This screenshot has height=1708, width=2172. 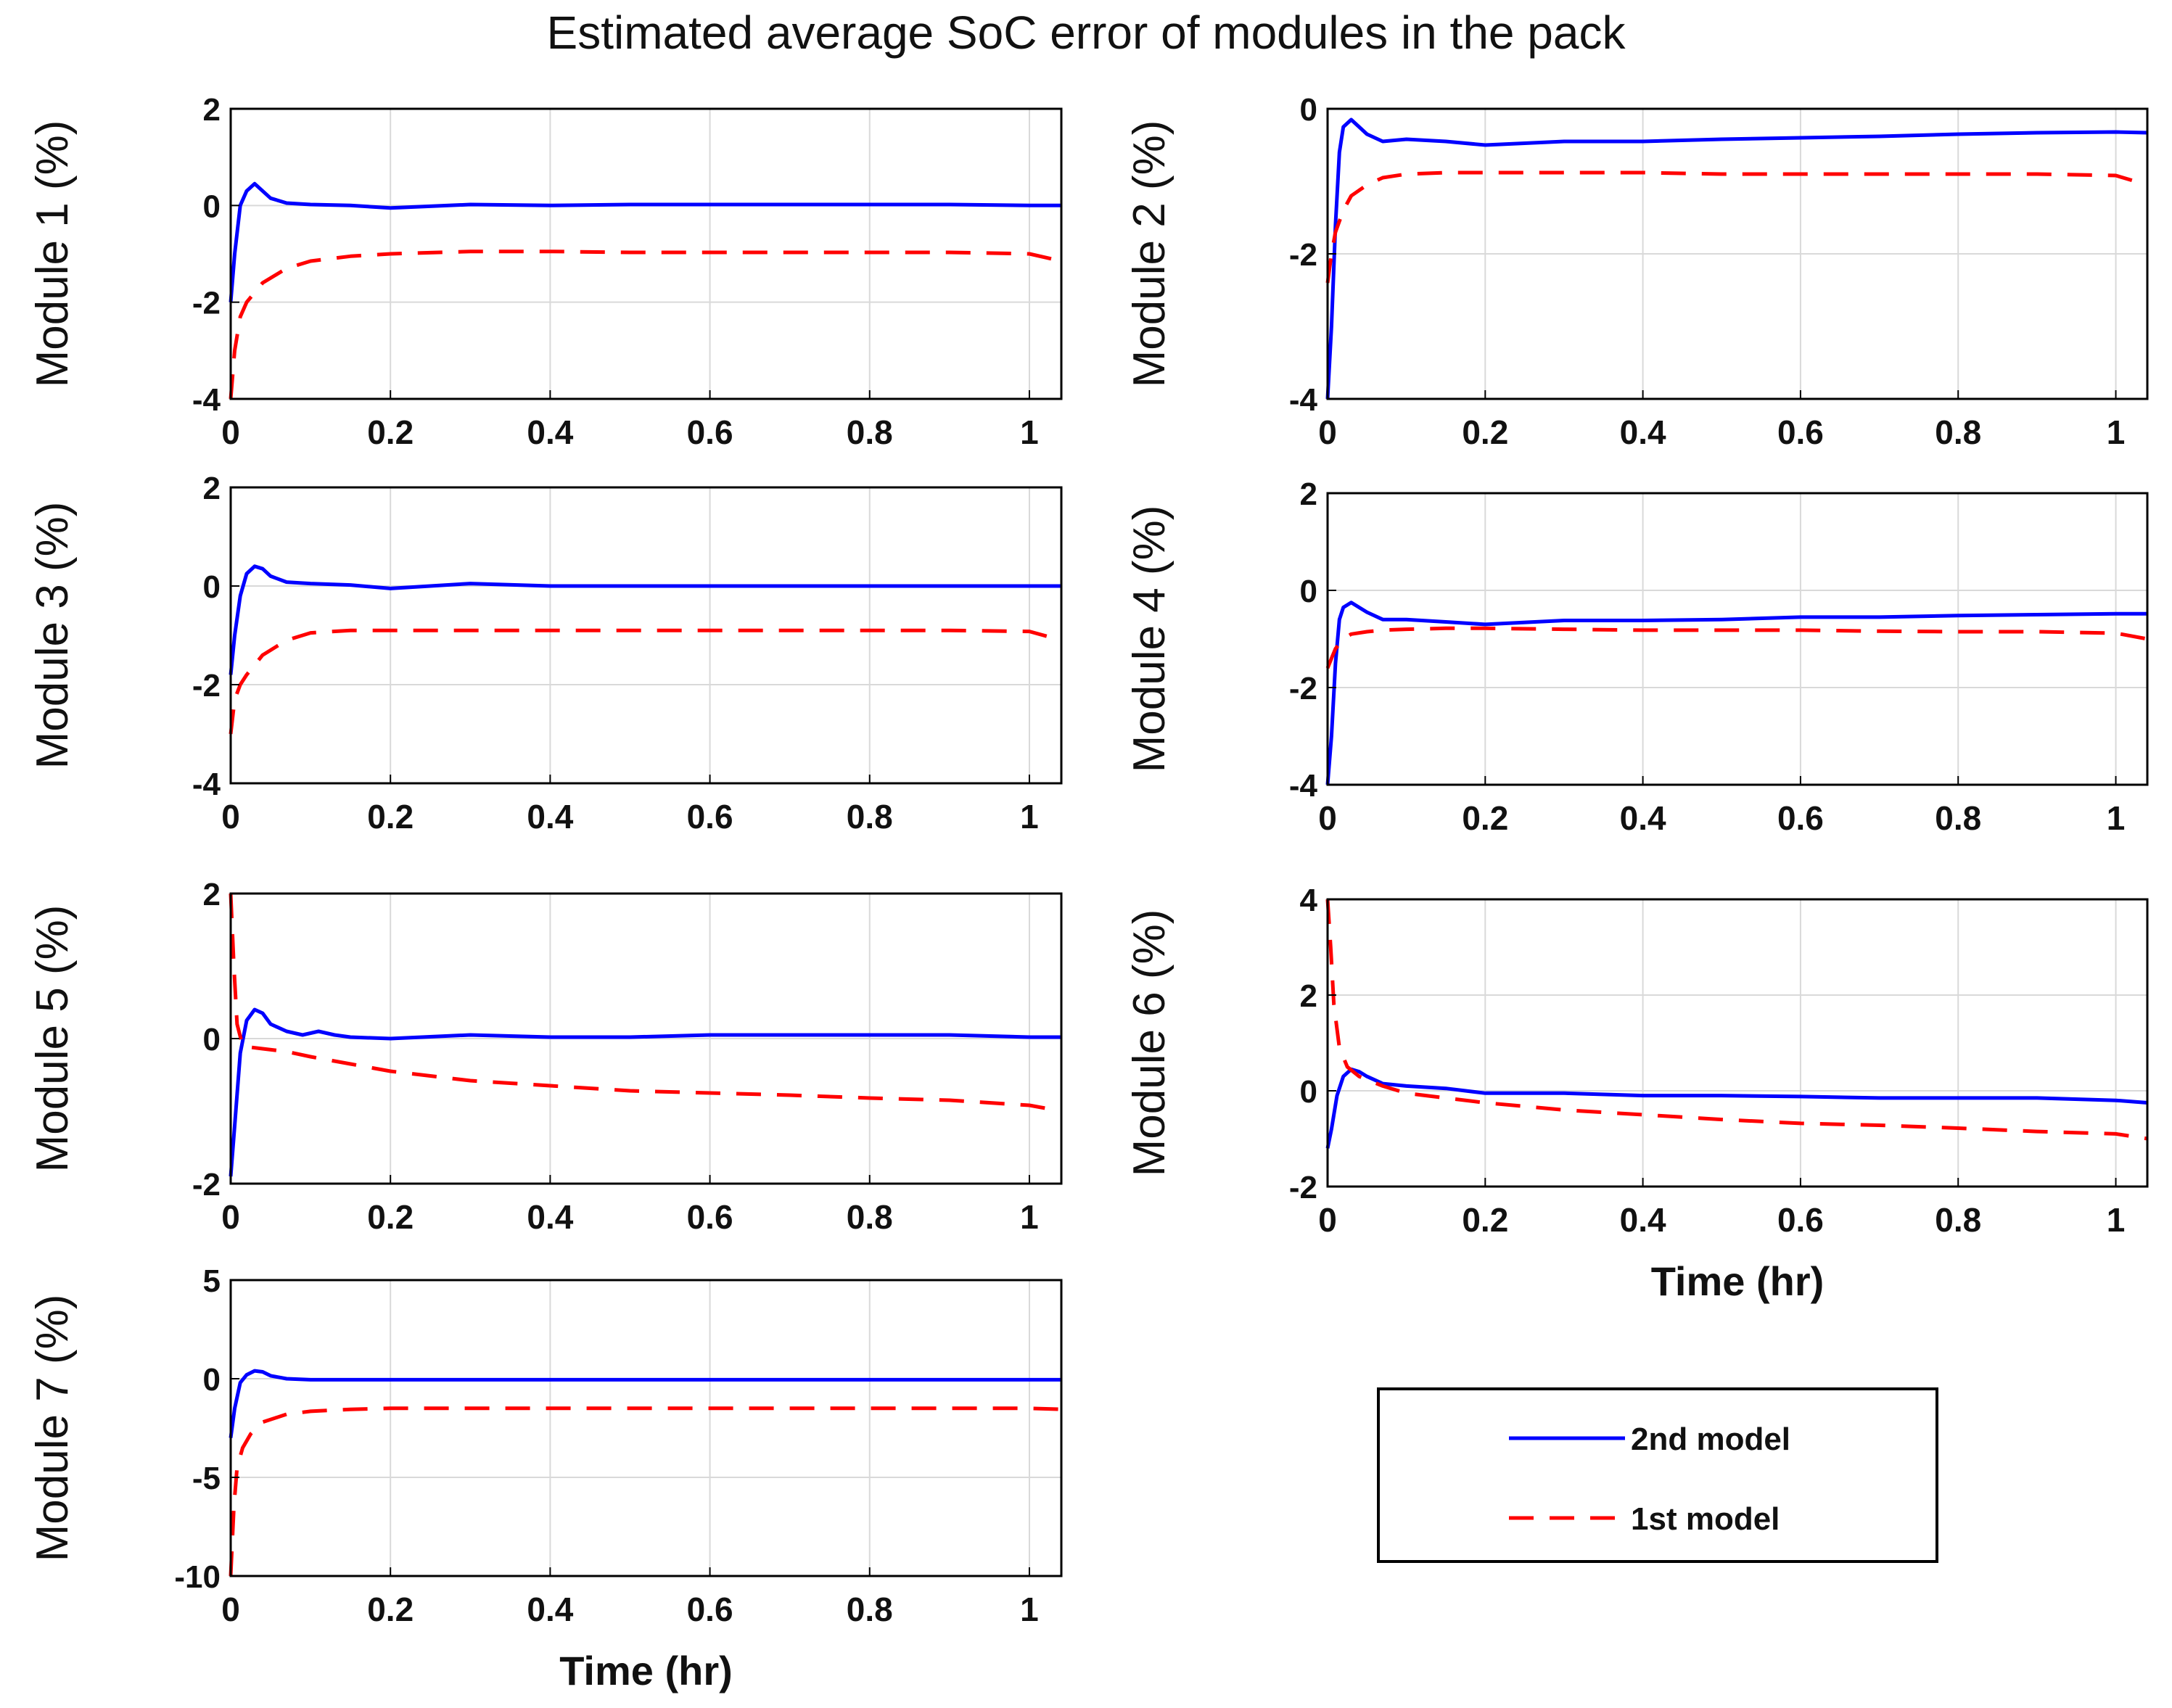 I want to click on y-axis-label: Module 4 (%), so click(x=1149, y=639).